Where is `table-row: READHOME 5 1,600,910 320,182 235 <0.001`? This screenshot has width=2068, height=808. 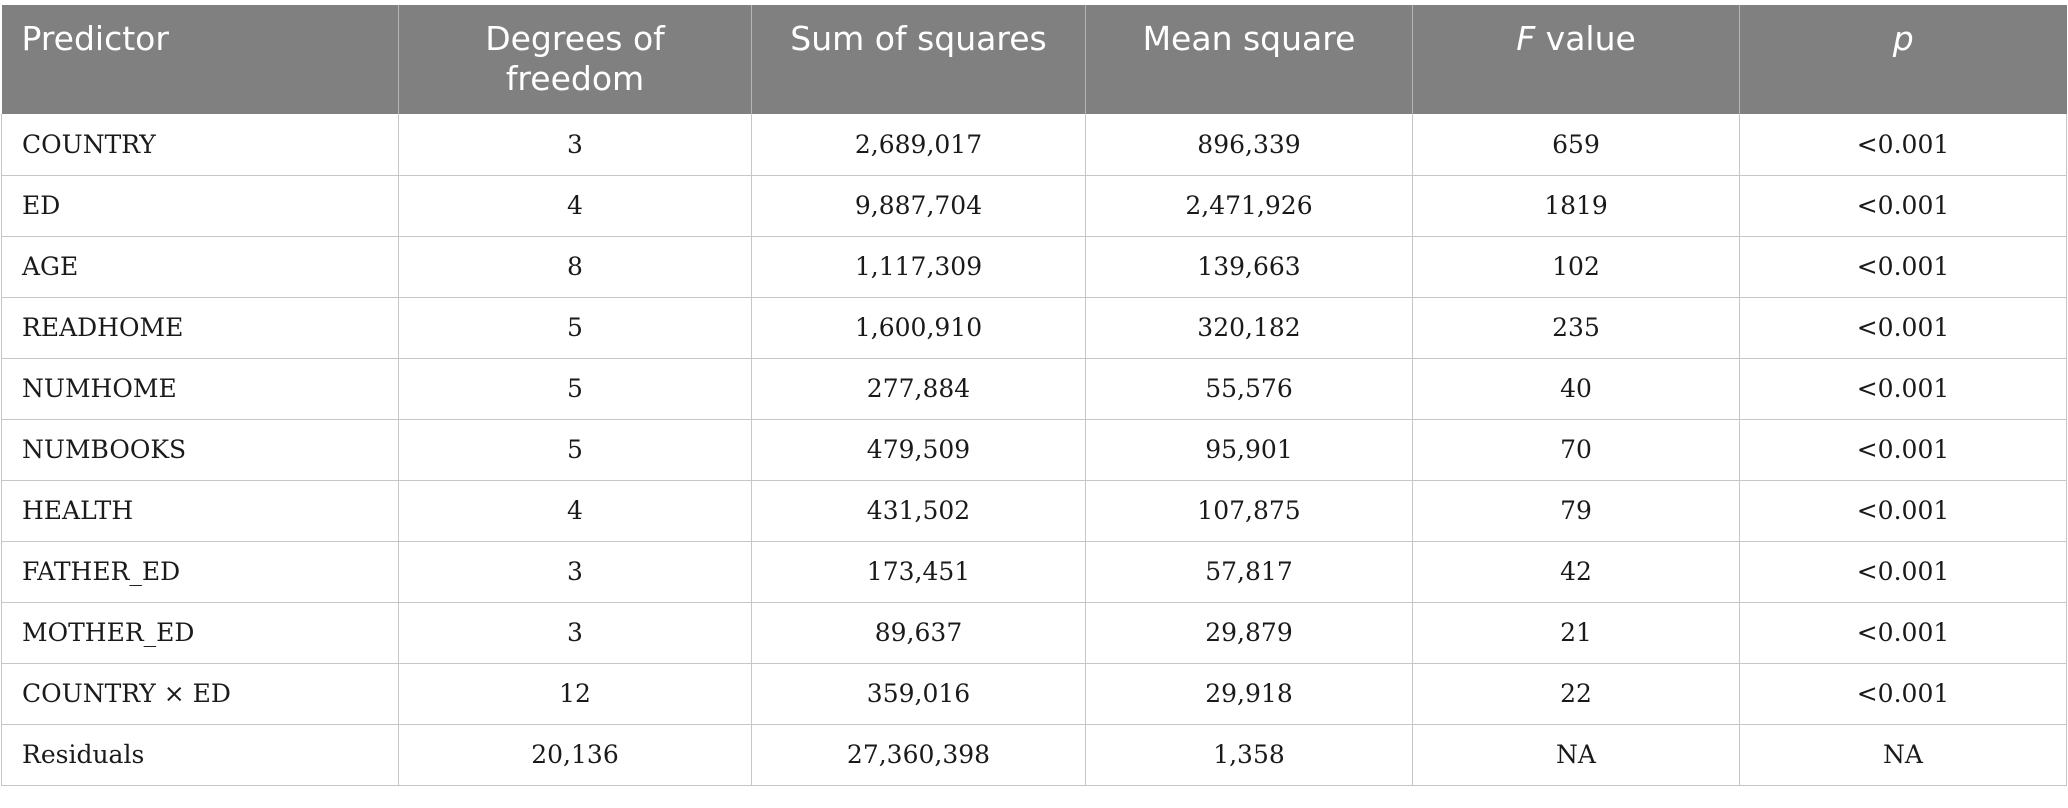
table-row: READHOME 5 1,600,910 320,182 235 <0.001 is located at coordinates (1034, 328).